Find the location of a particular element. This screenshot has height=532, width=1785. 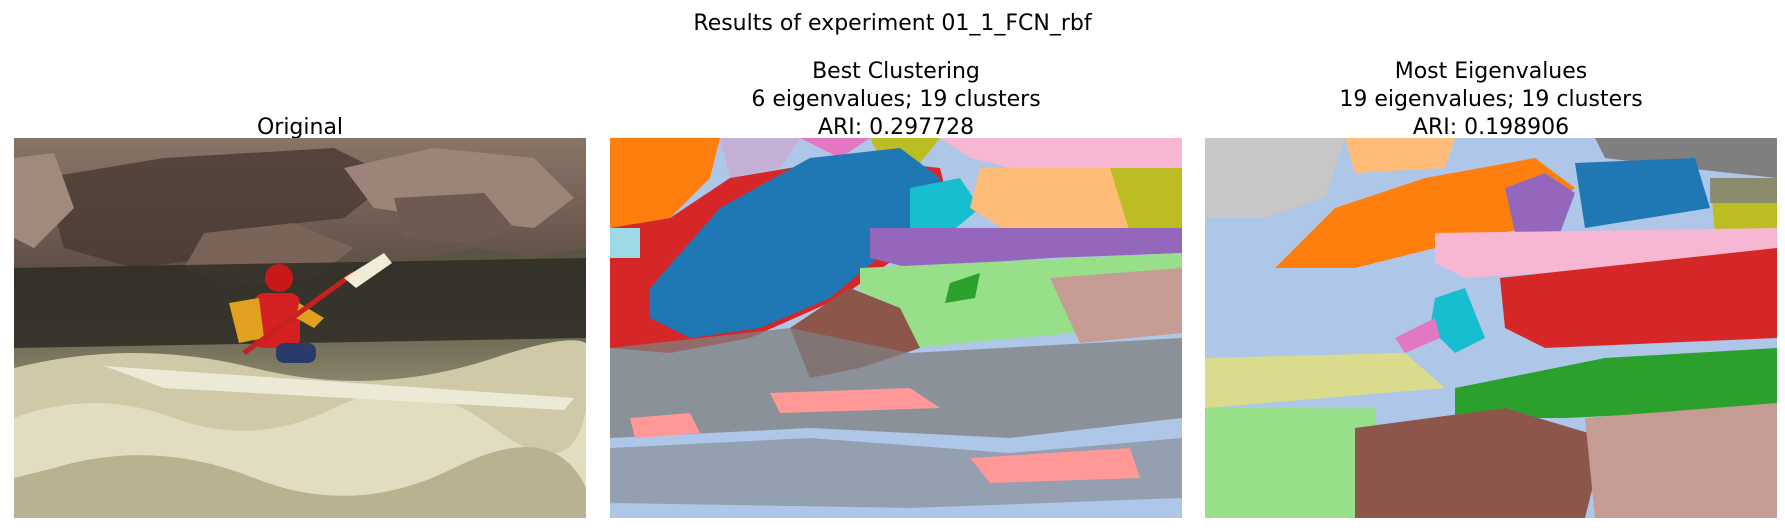

figure-suptitle: Results of experiment 01_1_FCN_rbf is located at coordinates (892, 23).